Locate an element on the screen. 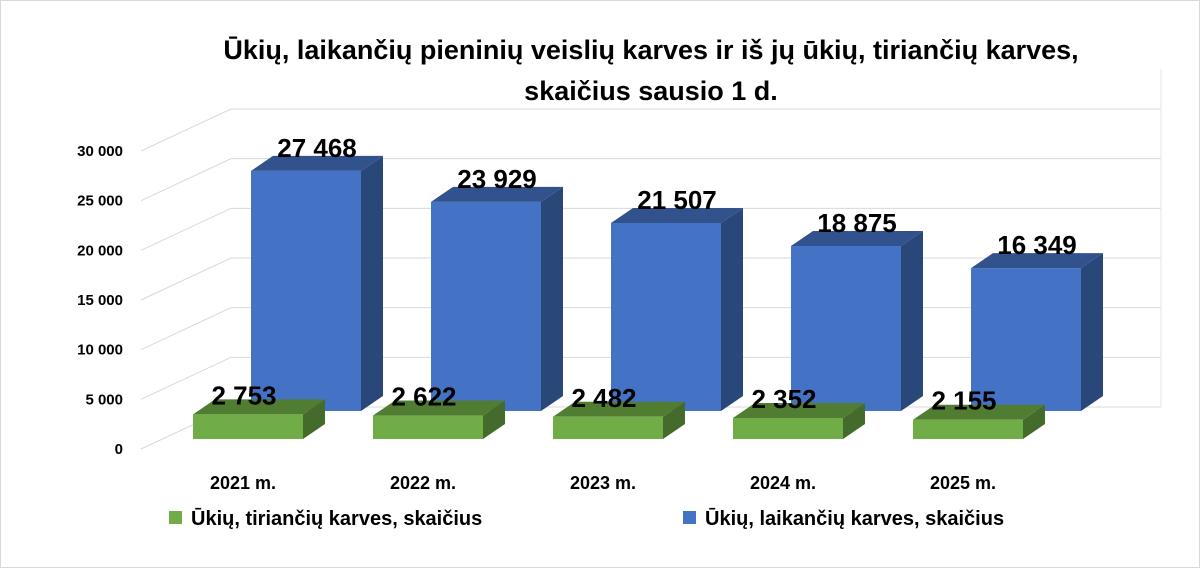  data-label-blue: 16 349 is located at coordinates (1037, 245).